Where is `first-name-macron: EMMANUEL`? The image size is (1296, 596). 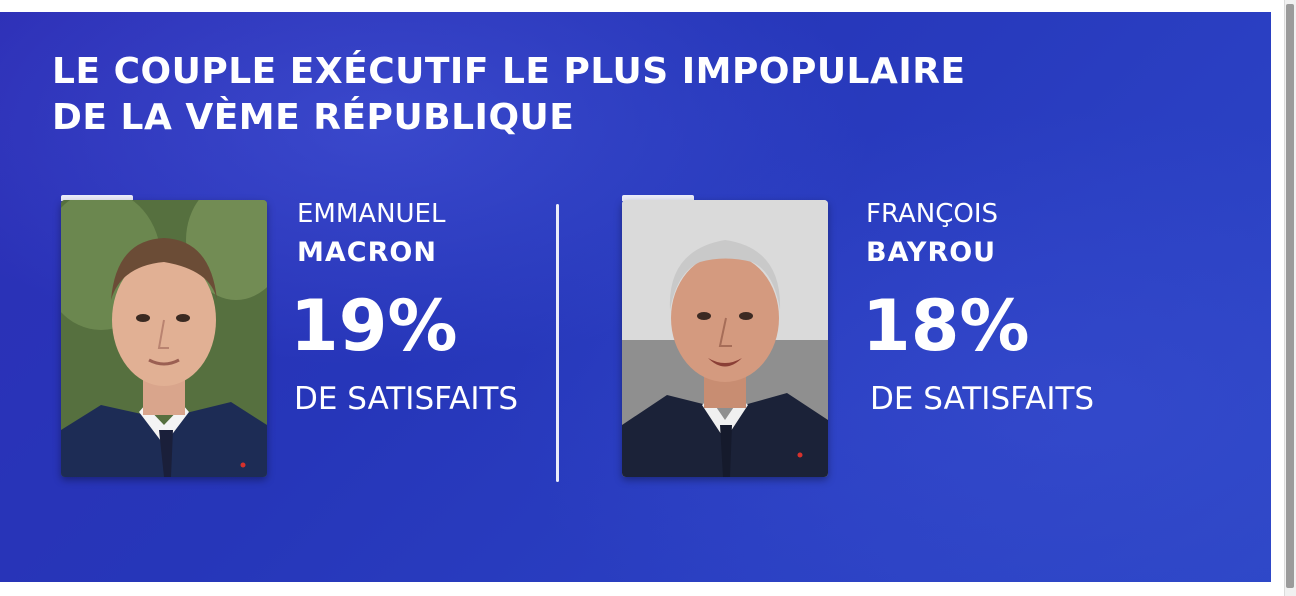
first-name-macron: EMMANUEL is located at coordinates (371, 214).